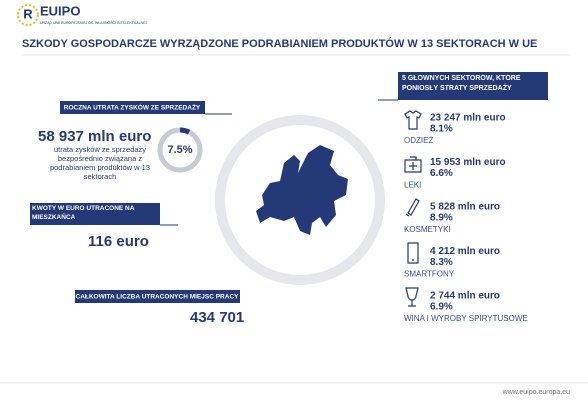  Describe the element at coordinates (418, 140) in the screenshot. I see `sector-name: ODZIEŻ` at that location.